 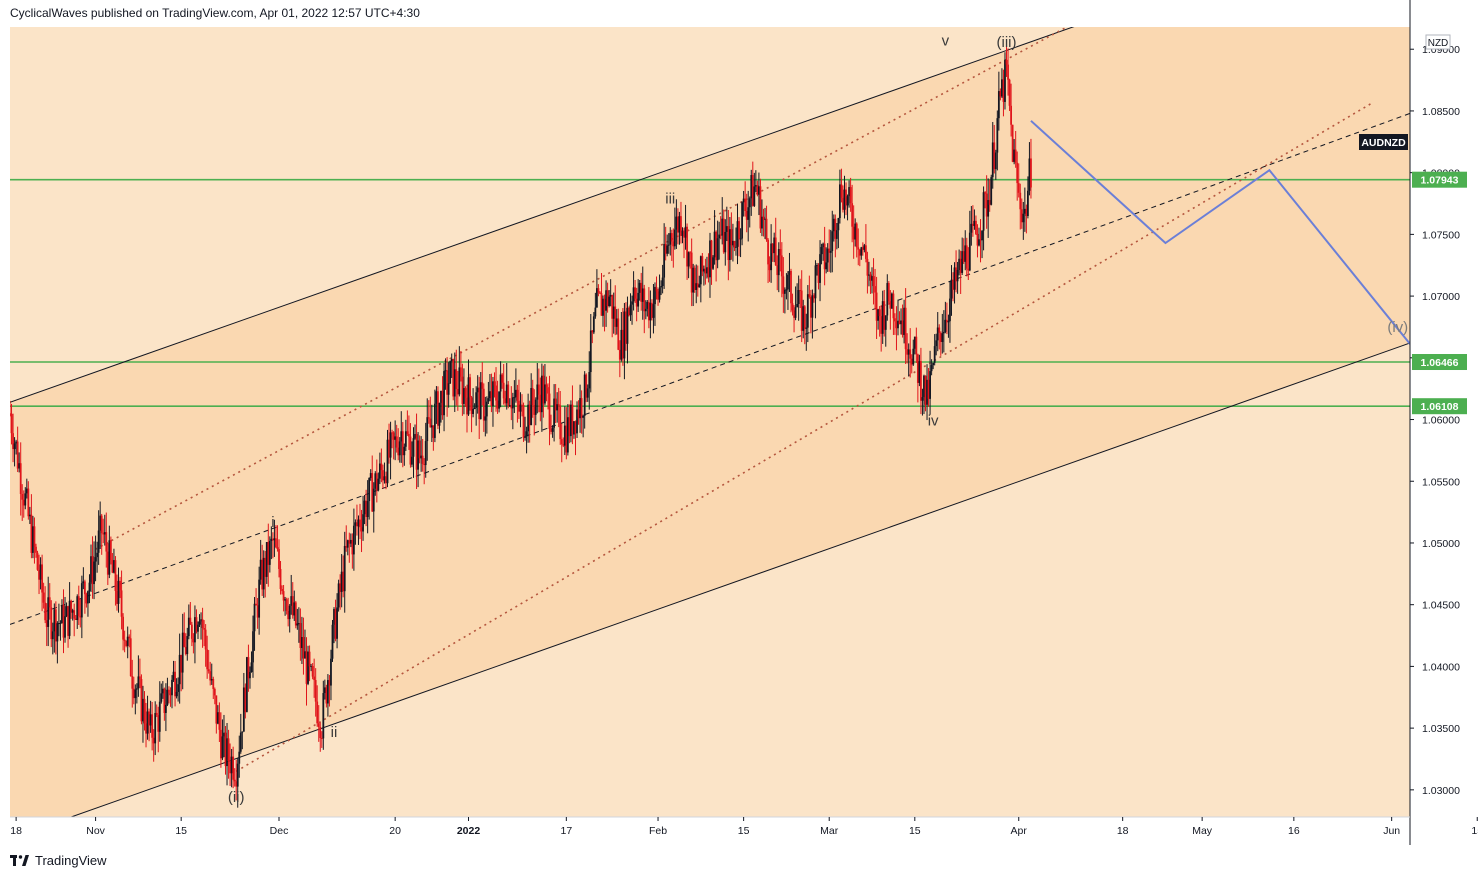 I want to click on wave-label: i, so click(x=272, y=522).